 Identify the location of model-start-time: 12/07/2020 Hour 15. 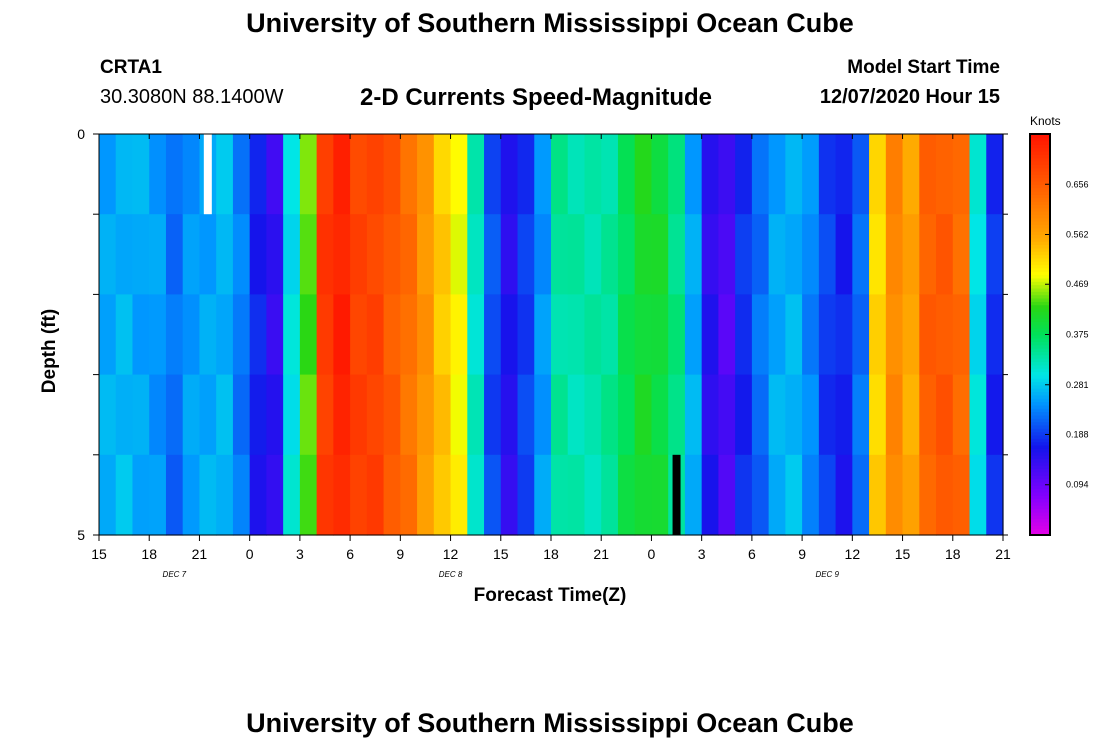
(909, 97).